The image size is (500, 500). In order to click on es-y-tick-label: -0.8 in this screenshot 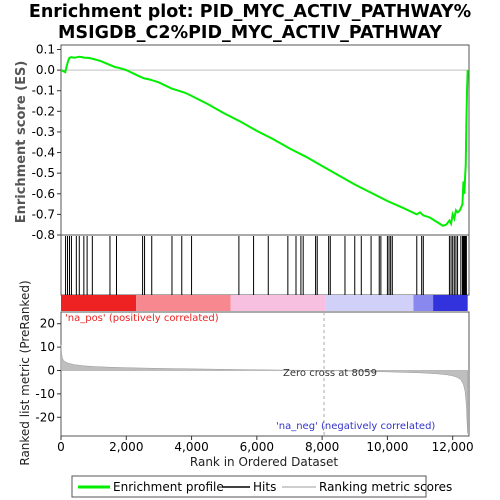, I will do `click(43, 235)`.